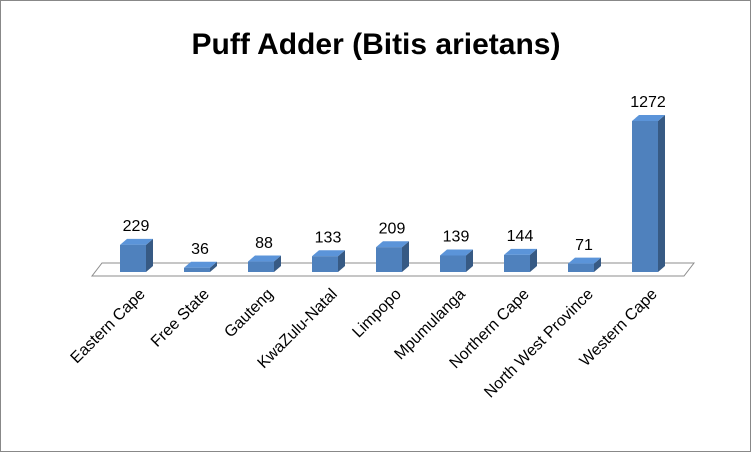 This screenshot has width=751, height=452. Describe the element at coordinates (200, 249) in the screenshot. I see `data-label: 36` at that location.